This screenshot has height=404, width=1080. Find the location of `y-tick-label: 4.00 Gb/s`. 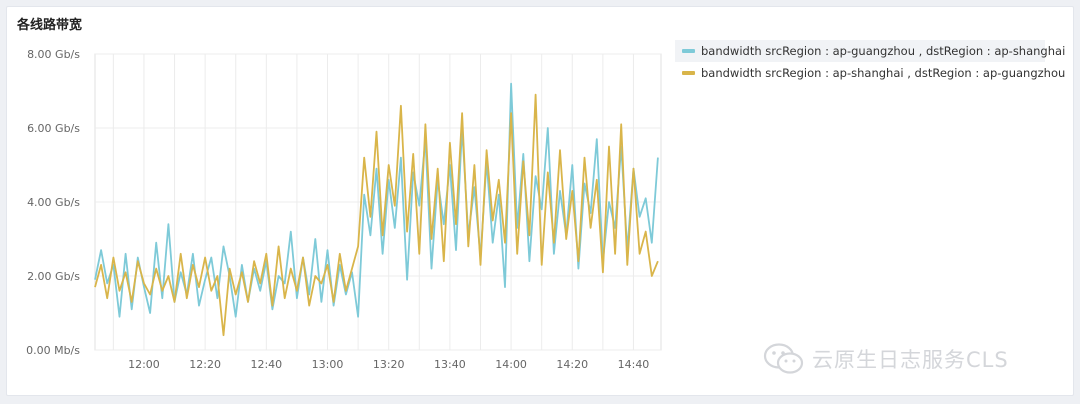

y-tick-label: 4.00 Gb/s is located at coordinates (53, 202).